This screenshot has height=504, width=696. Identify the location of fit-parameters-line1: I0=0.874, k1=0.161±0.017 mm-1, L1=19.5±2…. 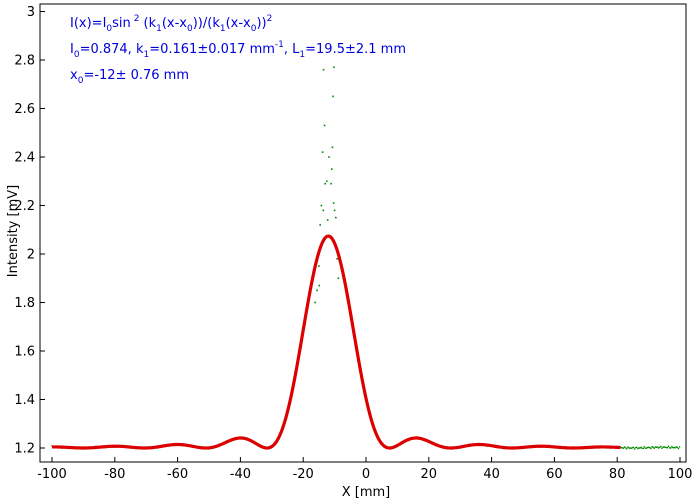
(238, 50).